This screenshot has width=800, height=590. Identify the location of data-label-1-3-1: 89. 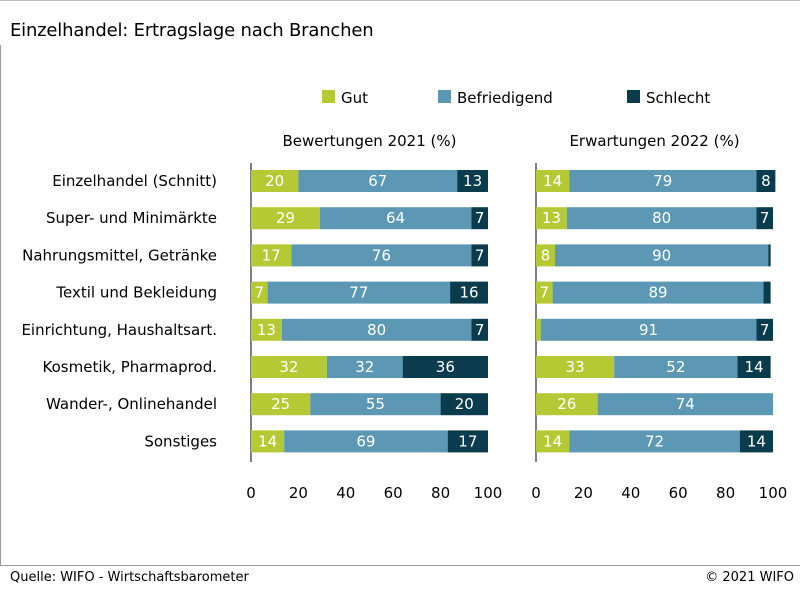
(658, 293).